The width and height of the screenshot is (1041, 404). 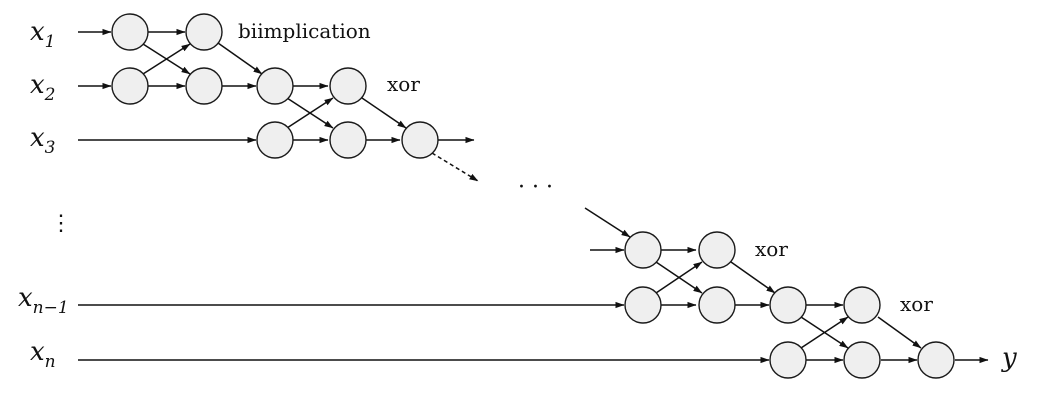 I want to click on input-label-x1: x1, so click(x=43, y=34).